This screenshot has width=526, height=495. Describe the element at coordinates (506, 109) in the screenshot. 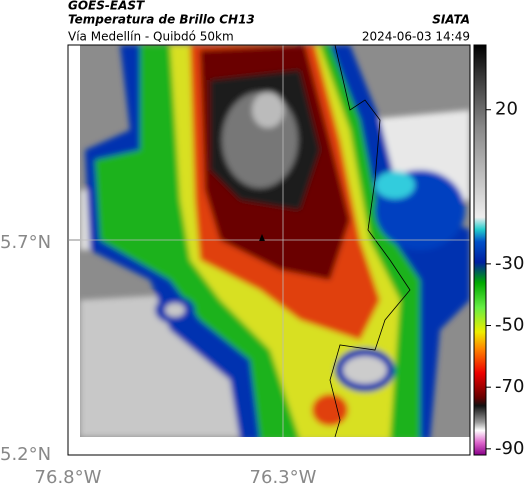

I see `colorbar-tick-label: 20` at that location.